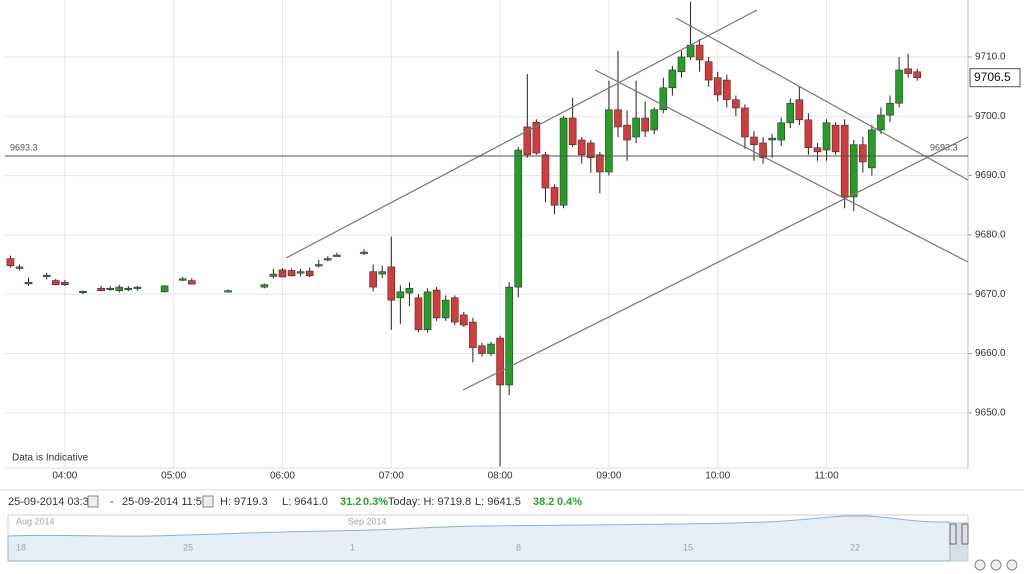  Describe the element at coordinates (688, 547) in the screenshot. I see `navigator-day: 15` at that location.